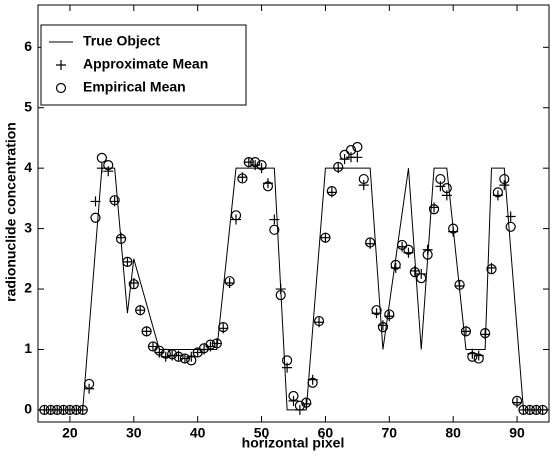 The width and height of the screenshot is (551, 456). What do you see at coordinates (262, 433) in the screenshot?
I see `x-tick-label: 50` at bounding box center [262, 433].